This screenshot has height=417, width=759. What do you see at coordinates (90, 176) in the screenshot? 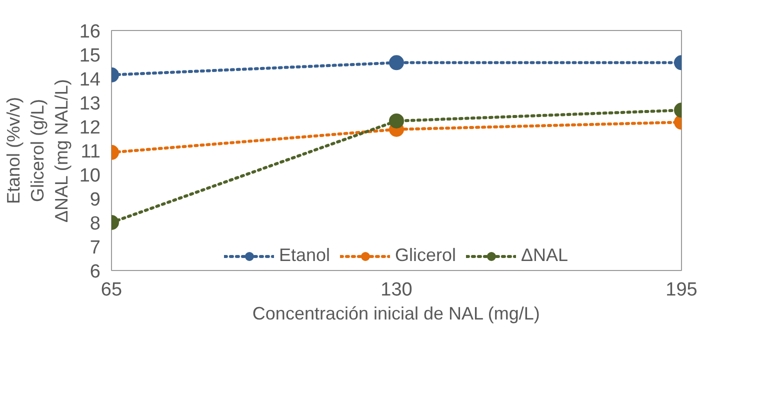
I see `y-tick-label: 10` at bounding box center [90, 176].